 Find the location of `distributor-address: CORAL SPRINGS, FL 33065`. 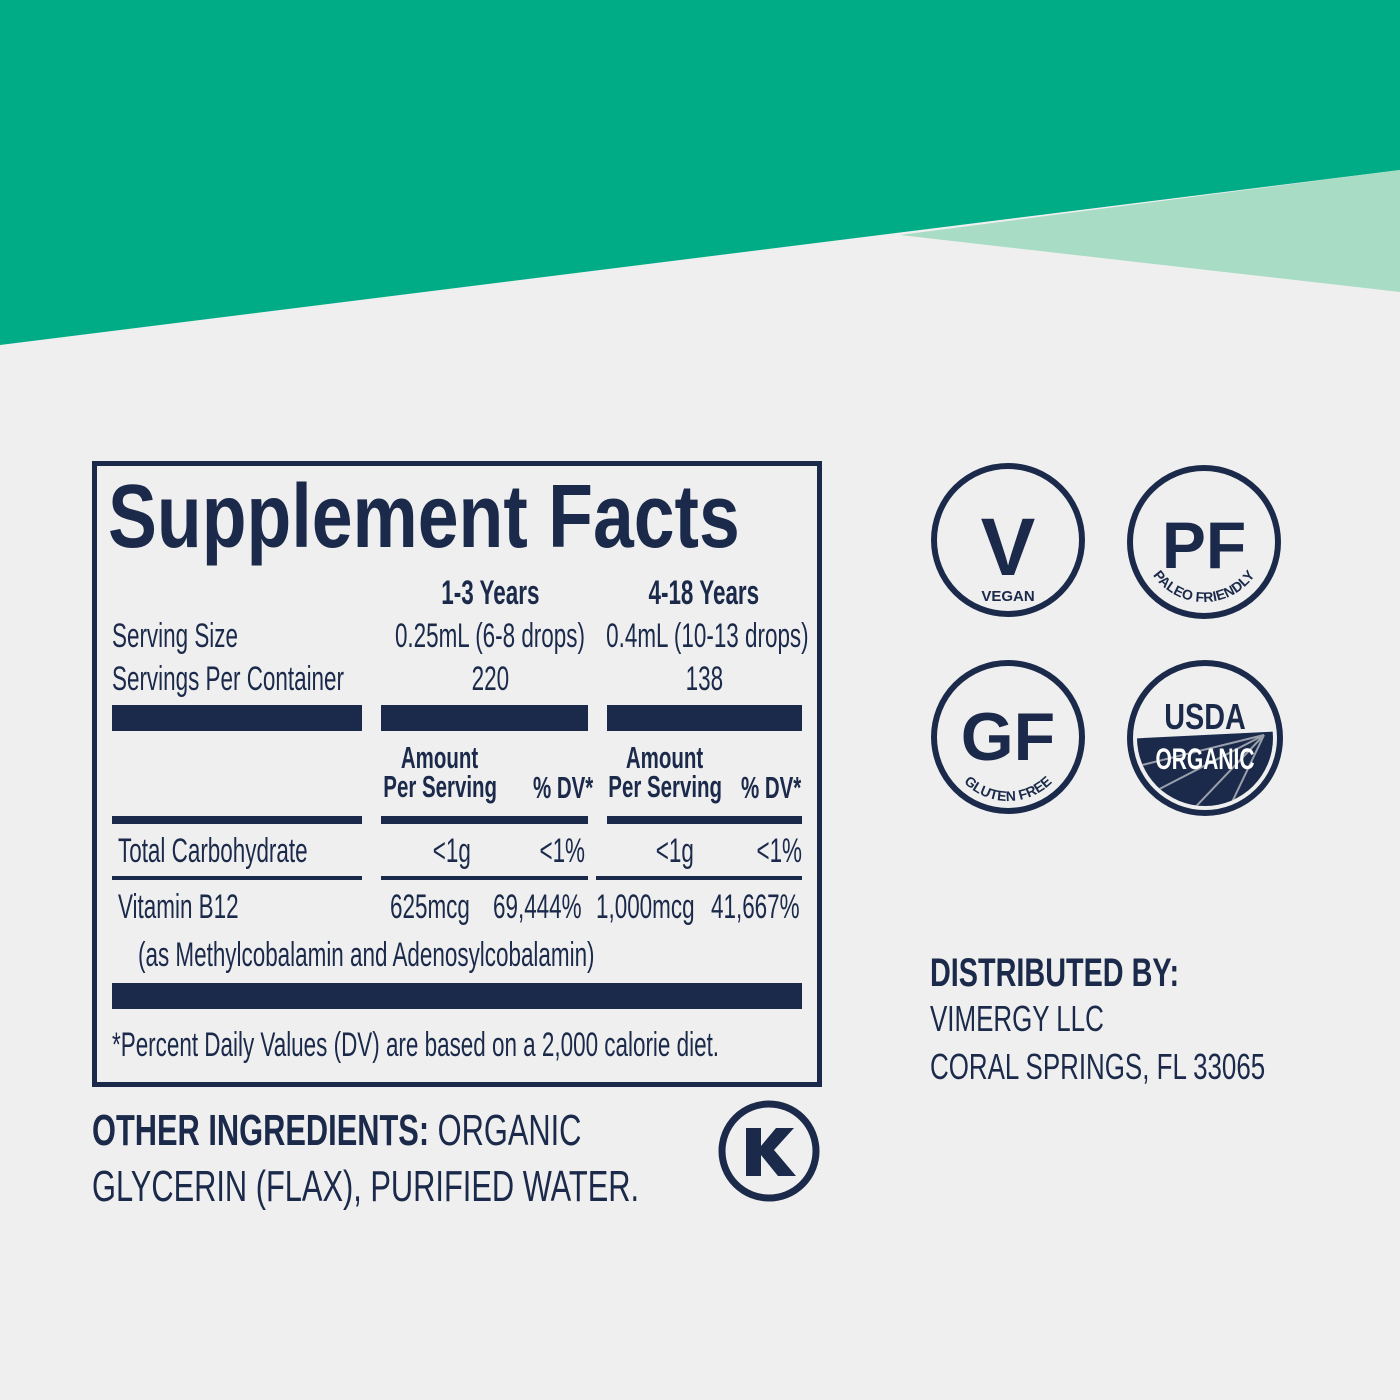

distributor-address: CORAL SPRINGS, FL 33065 is located at coordinates (1163, 1067).